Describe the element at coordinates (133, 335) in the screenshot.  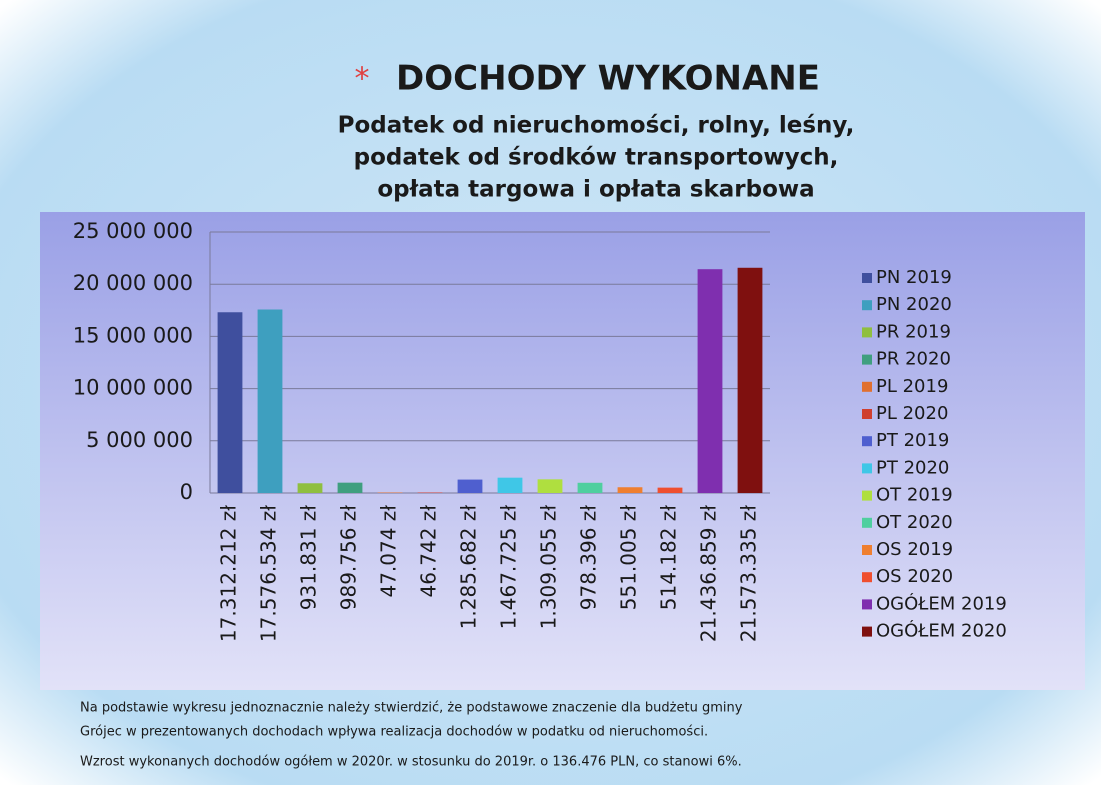
I see `y-tick-label: 15 000 000` at that location.